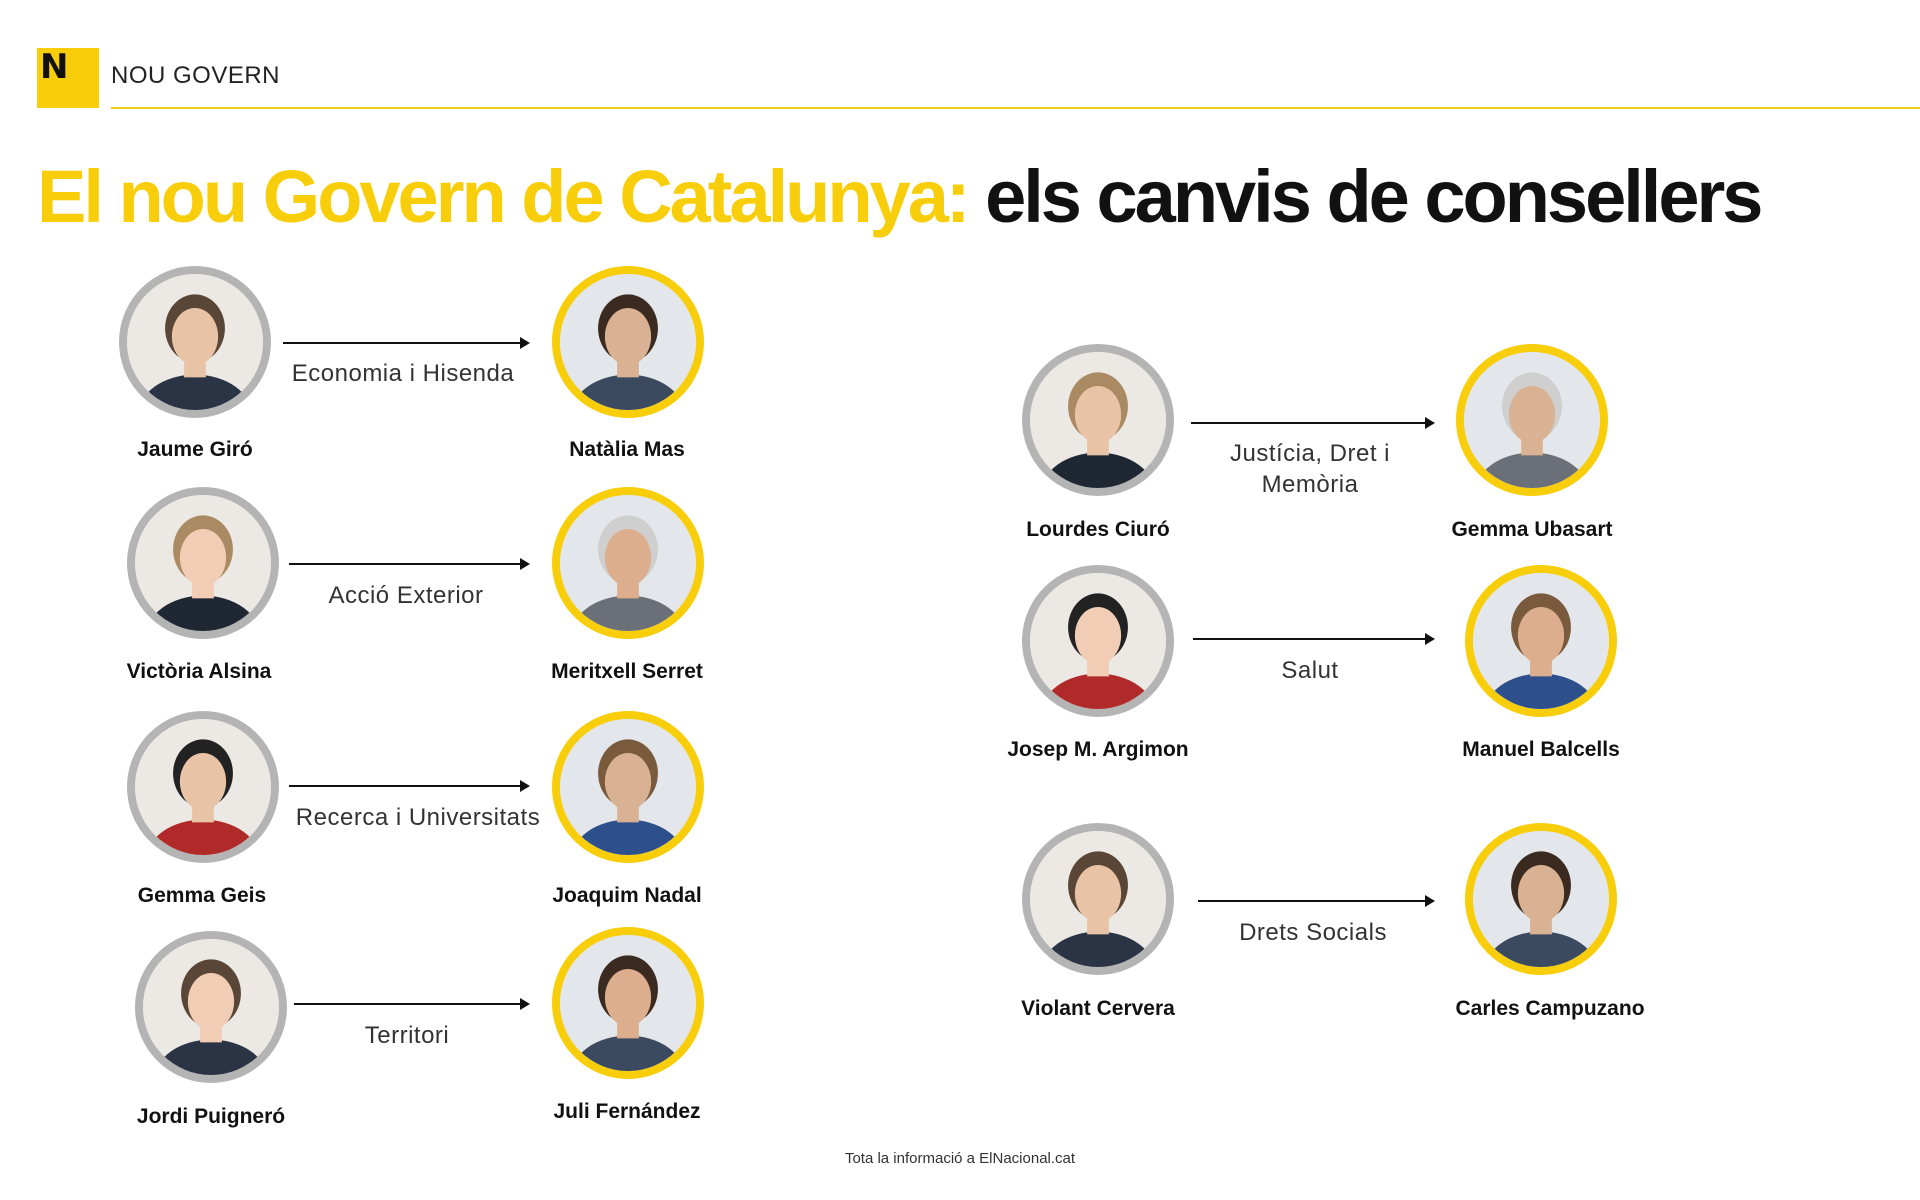 This screenshot has height=1200, width=1920. What do you see at coordinates (504, 196) in the screenshot?
I see `title-highlight: El nou Govern de Catalunya:` at bounding box center [504, 196].